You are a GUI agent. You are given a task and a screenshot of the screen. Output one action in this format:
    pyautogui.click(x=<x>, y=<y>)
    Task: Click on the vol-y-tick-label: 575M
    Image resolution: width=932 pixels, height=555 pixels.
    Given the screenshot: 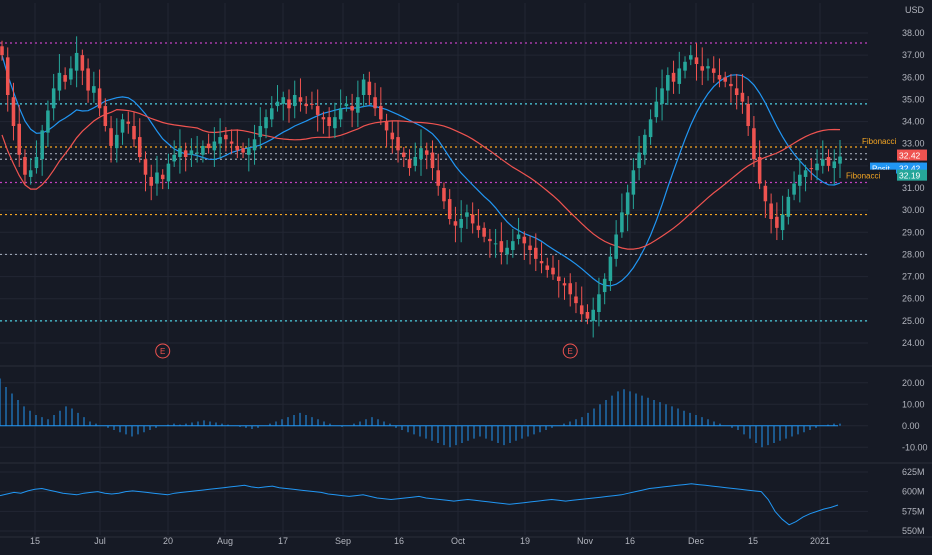 What is the action you would take?
    pyautogui.click(x=913, y=511)
    